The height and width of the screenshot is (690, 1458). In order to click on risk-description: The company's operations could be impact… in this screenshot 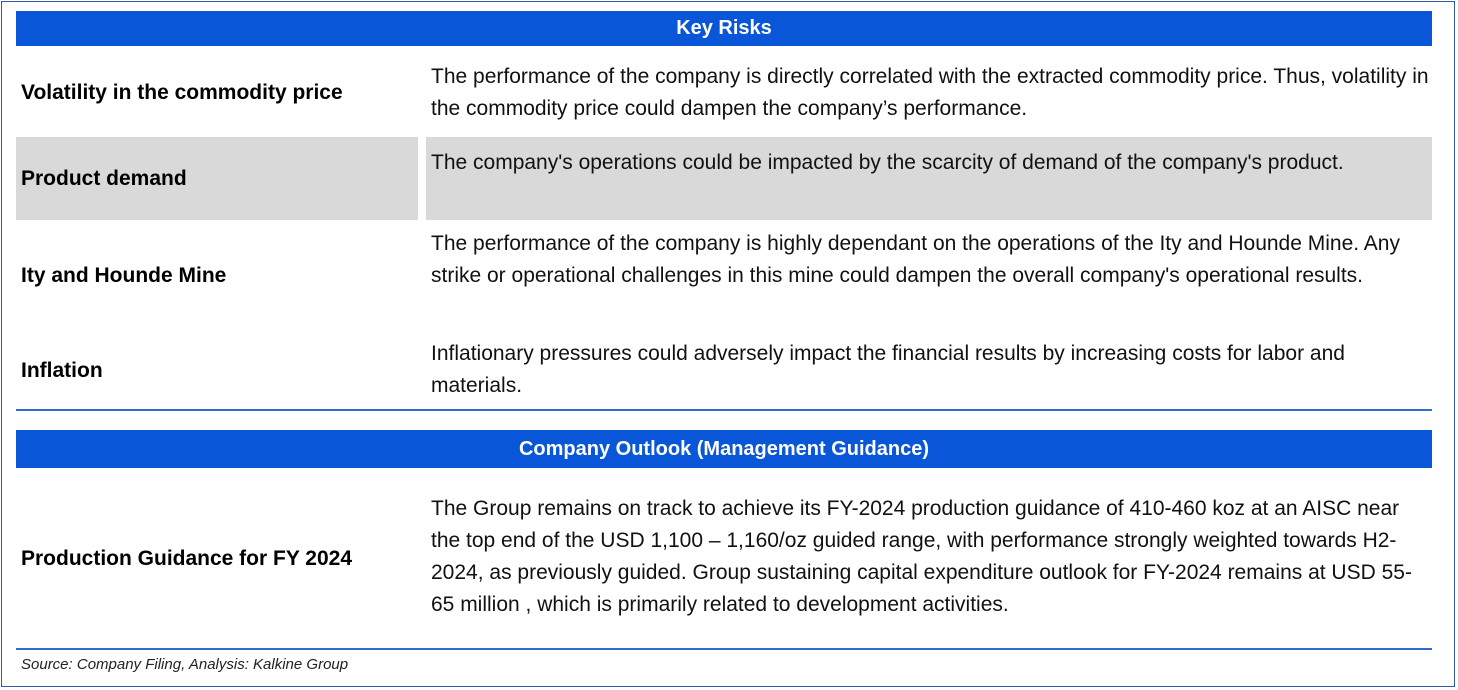, I will do `click(929, 178)`.